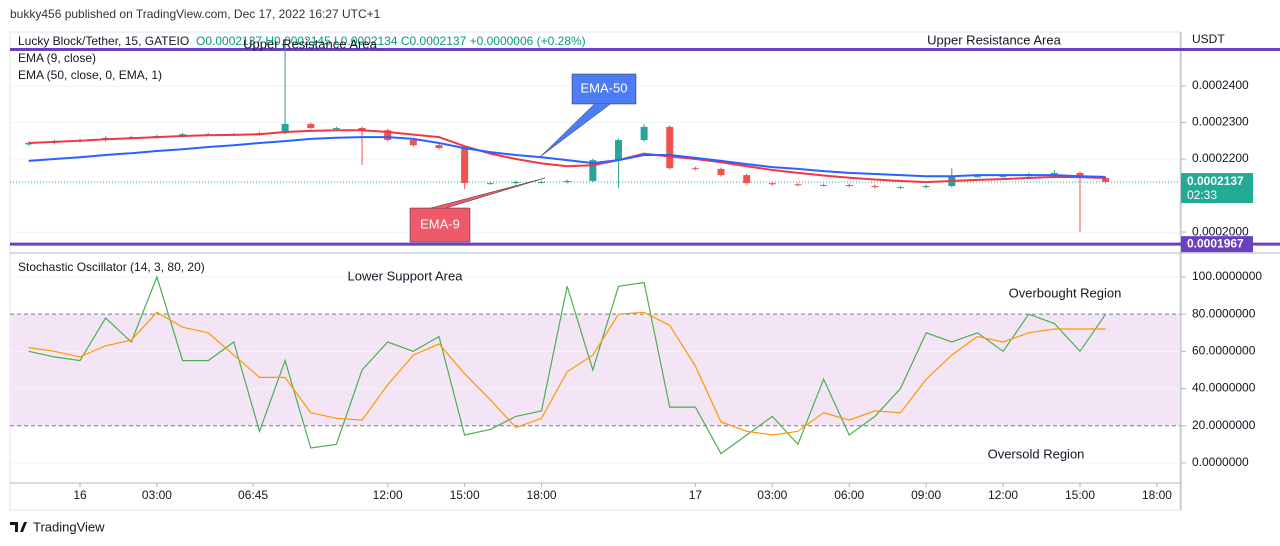 The width and height of the screenshot is (1280, 546). I want to click on y-tick-label: 0.0002400, so click(1220, 85).